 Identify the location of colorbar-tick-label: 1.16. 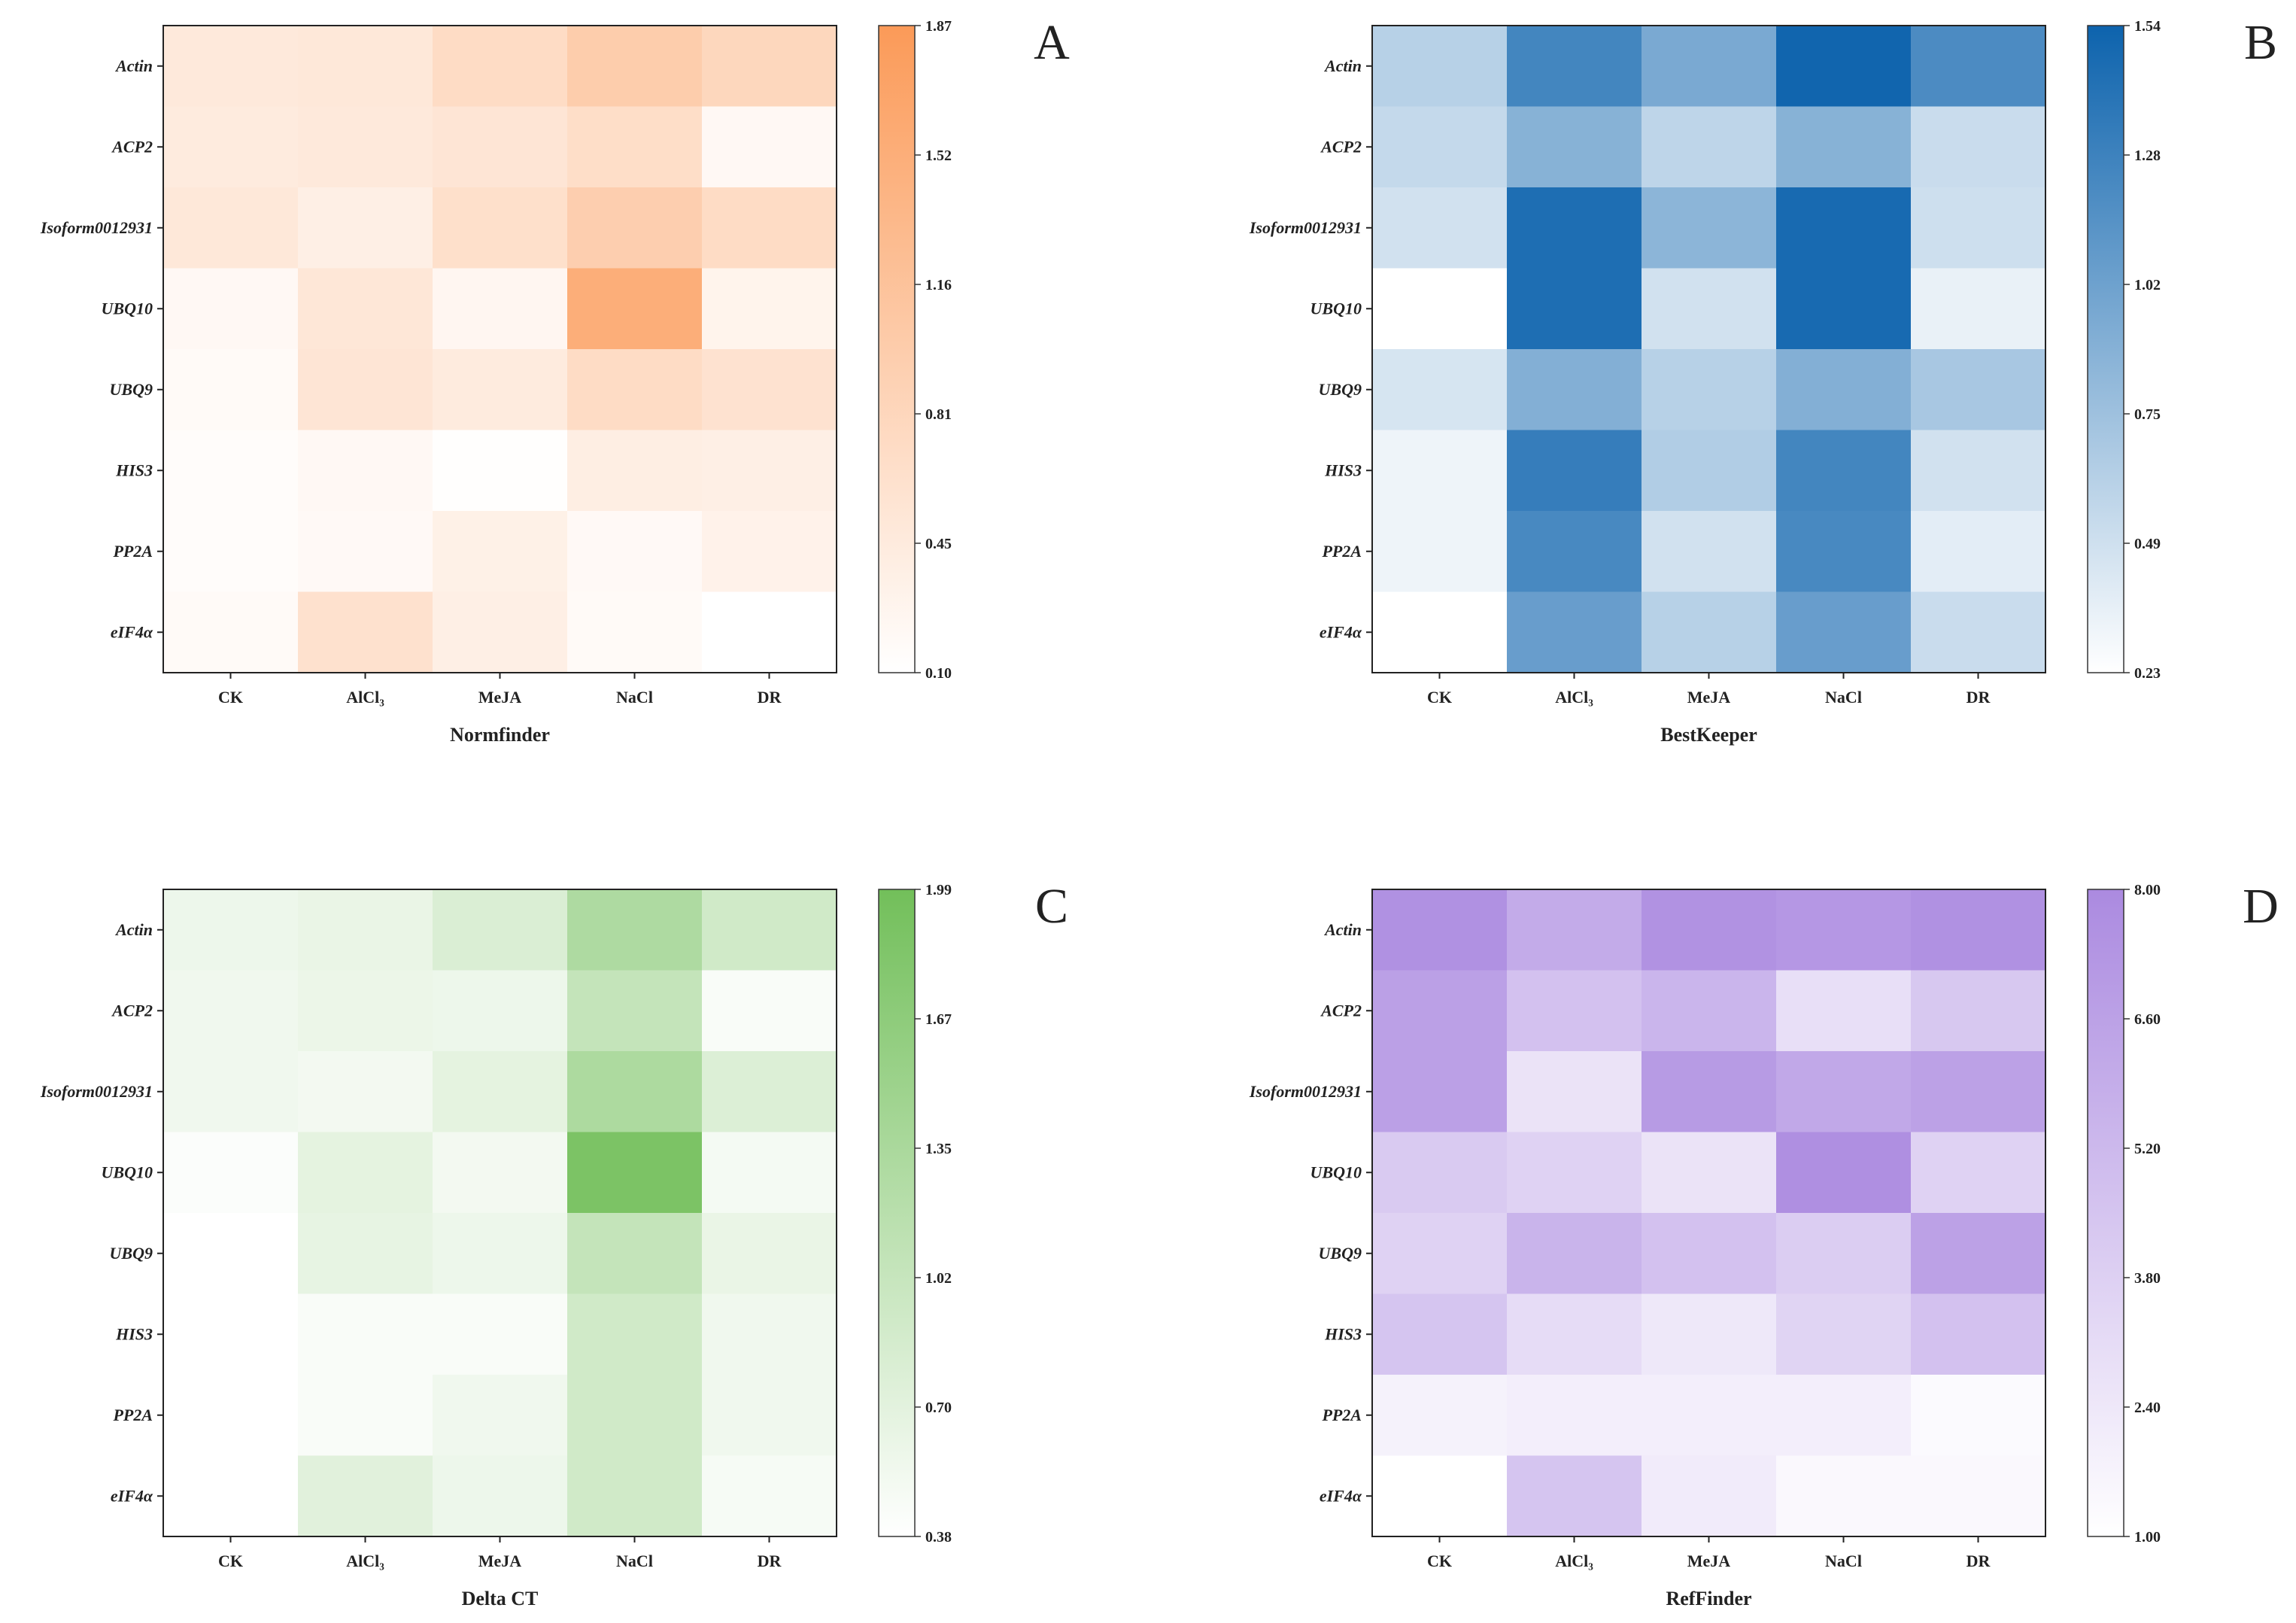
(938, 285).